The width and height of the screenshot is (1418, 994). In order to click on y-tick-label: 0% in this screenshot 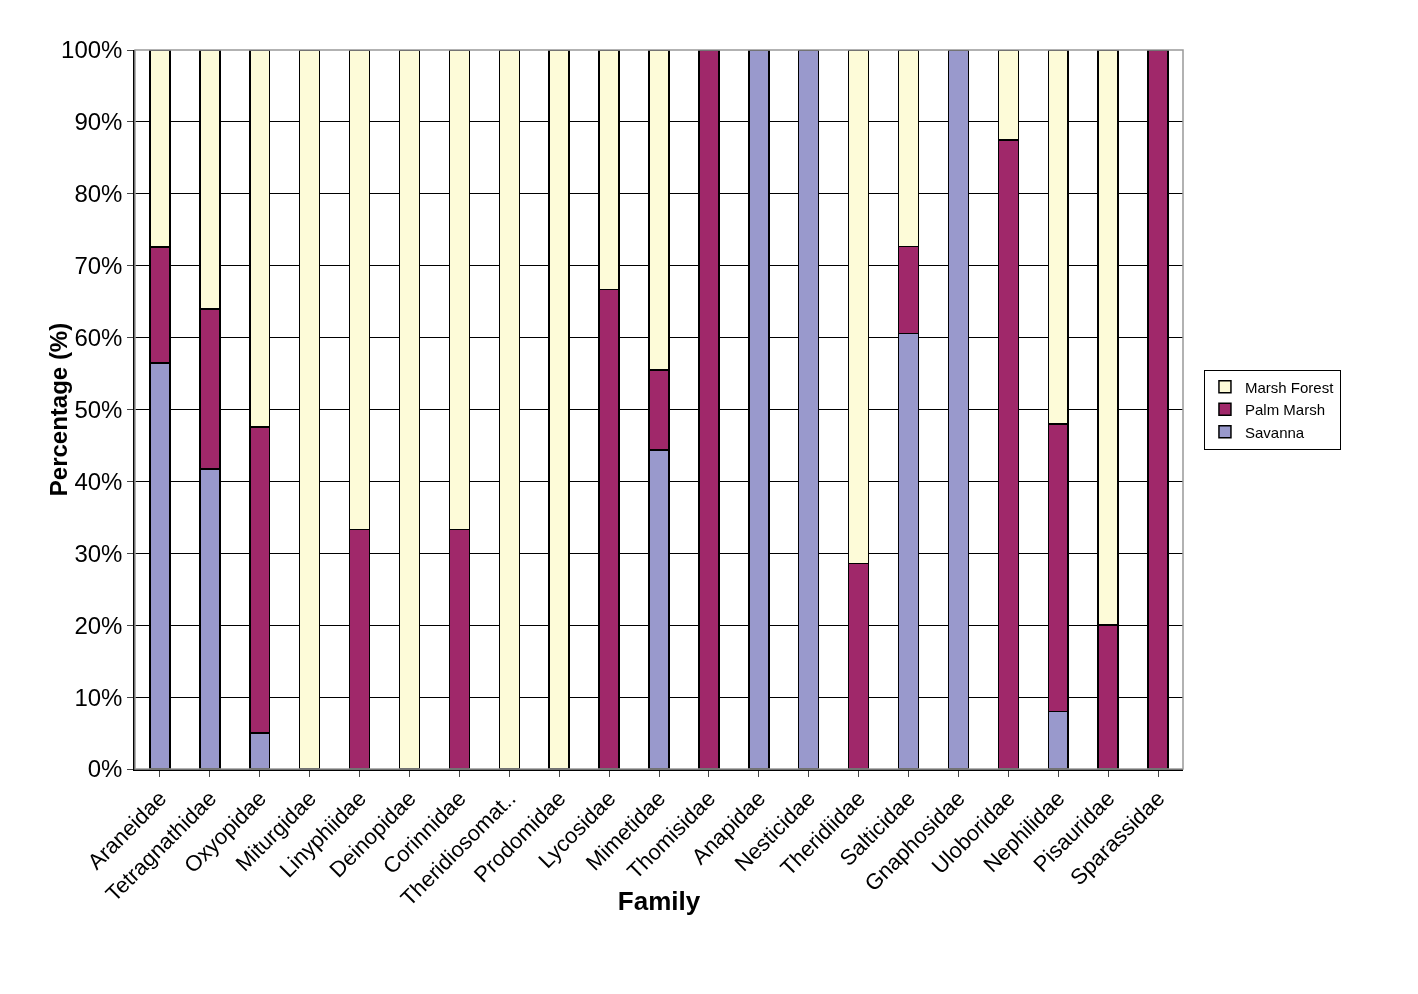, I will do `click(105, 769)`.